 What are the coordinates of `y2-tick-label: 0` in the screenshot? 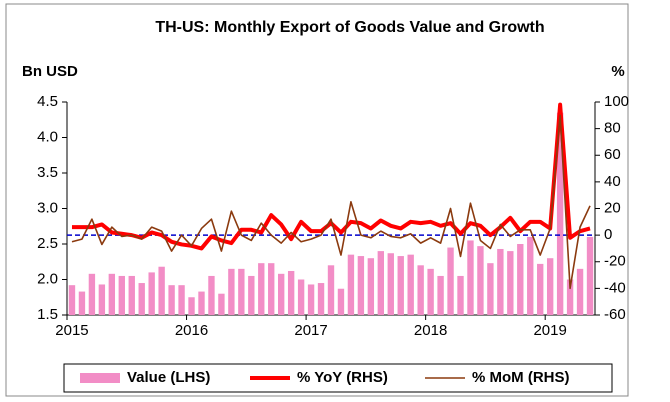 It's located at (608, 234).